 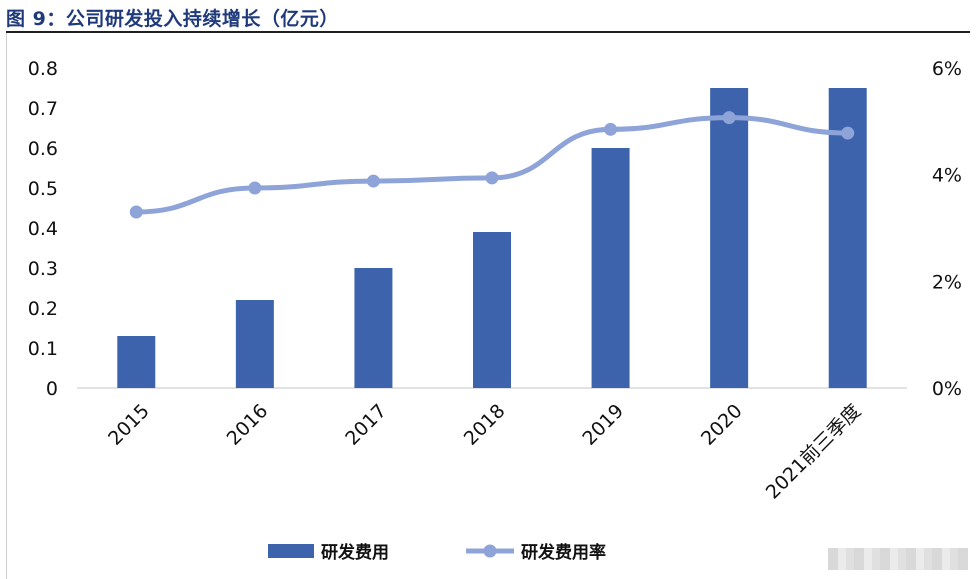 What do you see at coordinates (43, 149) in the screenshot?
I see `left-tick-label: 0.6` at bounding box center [43, 149].